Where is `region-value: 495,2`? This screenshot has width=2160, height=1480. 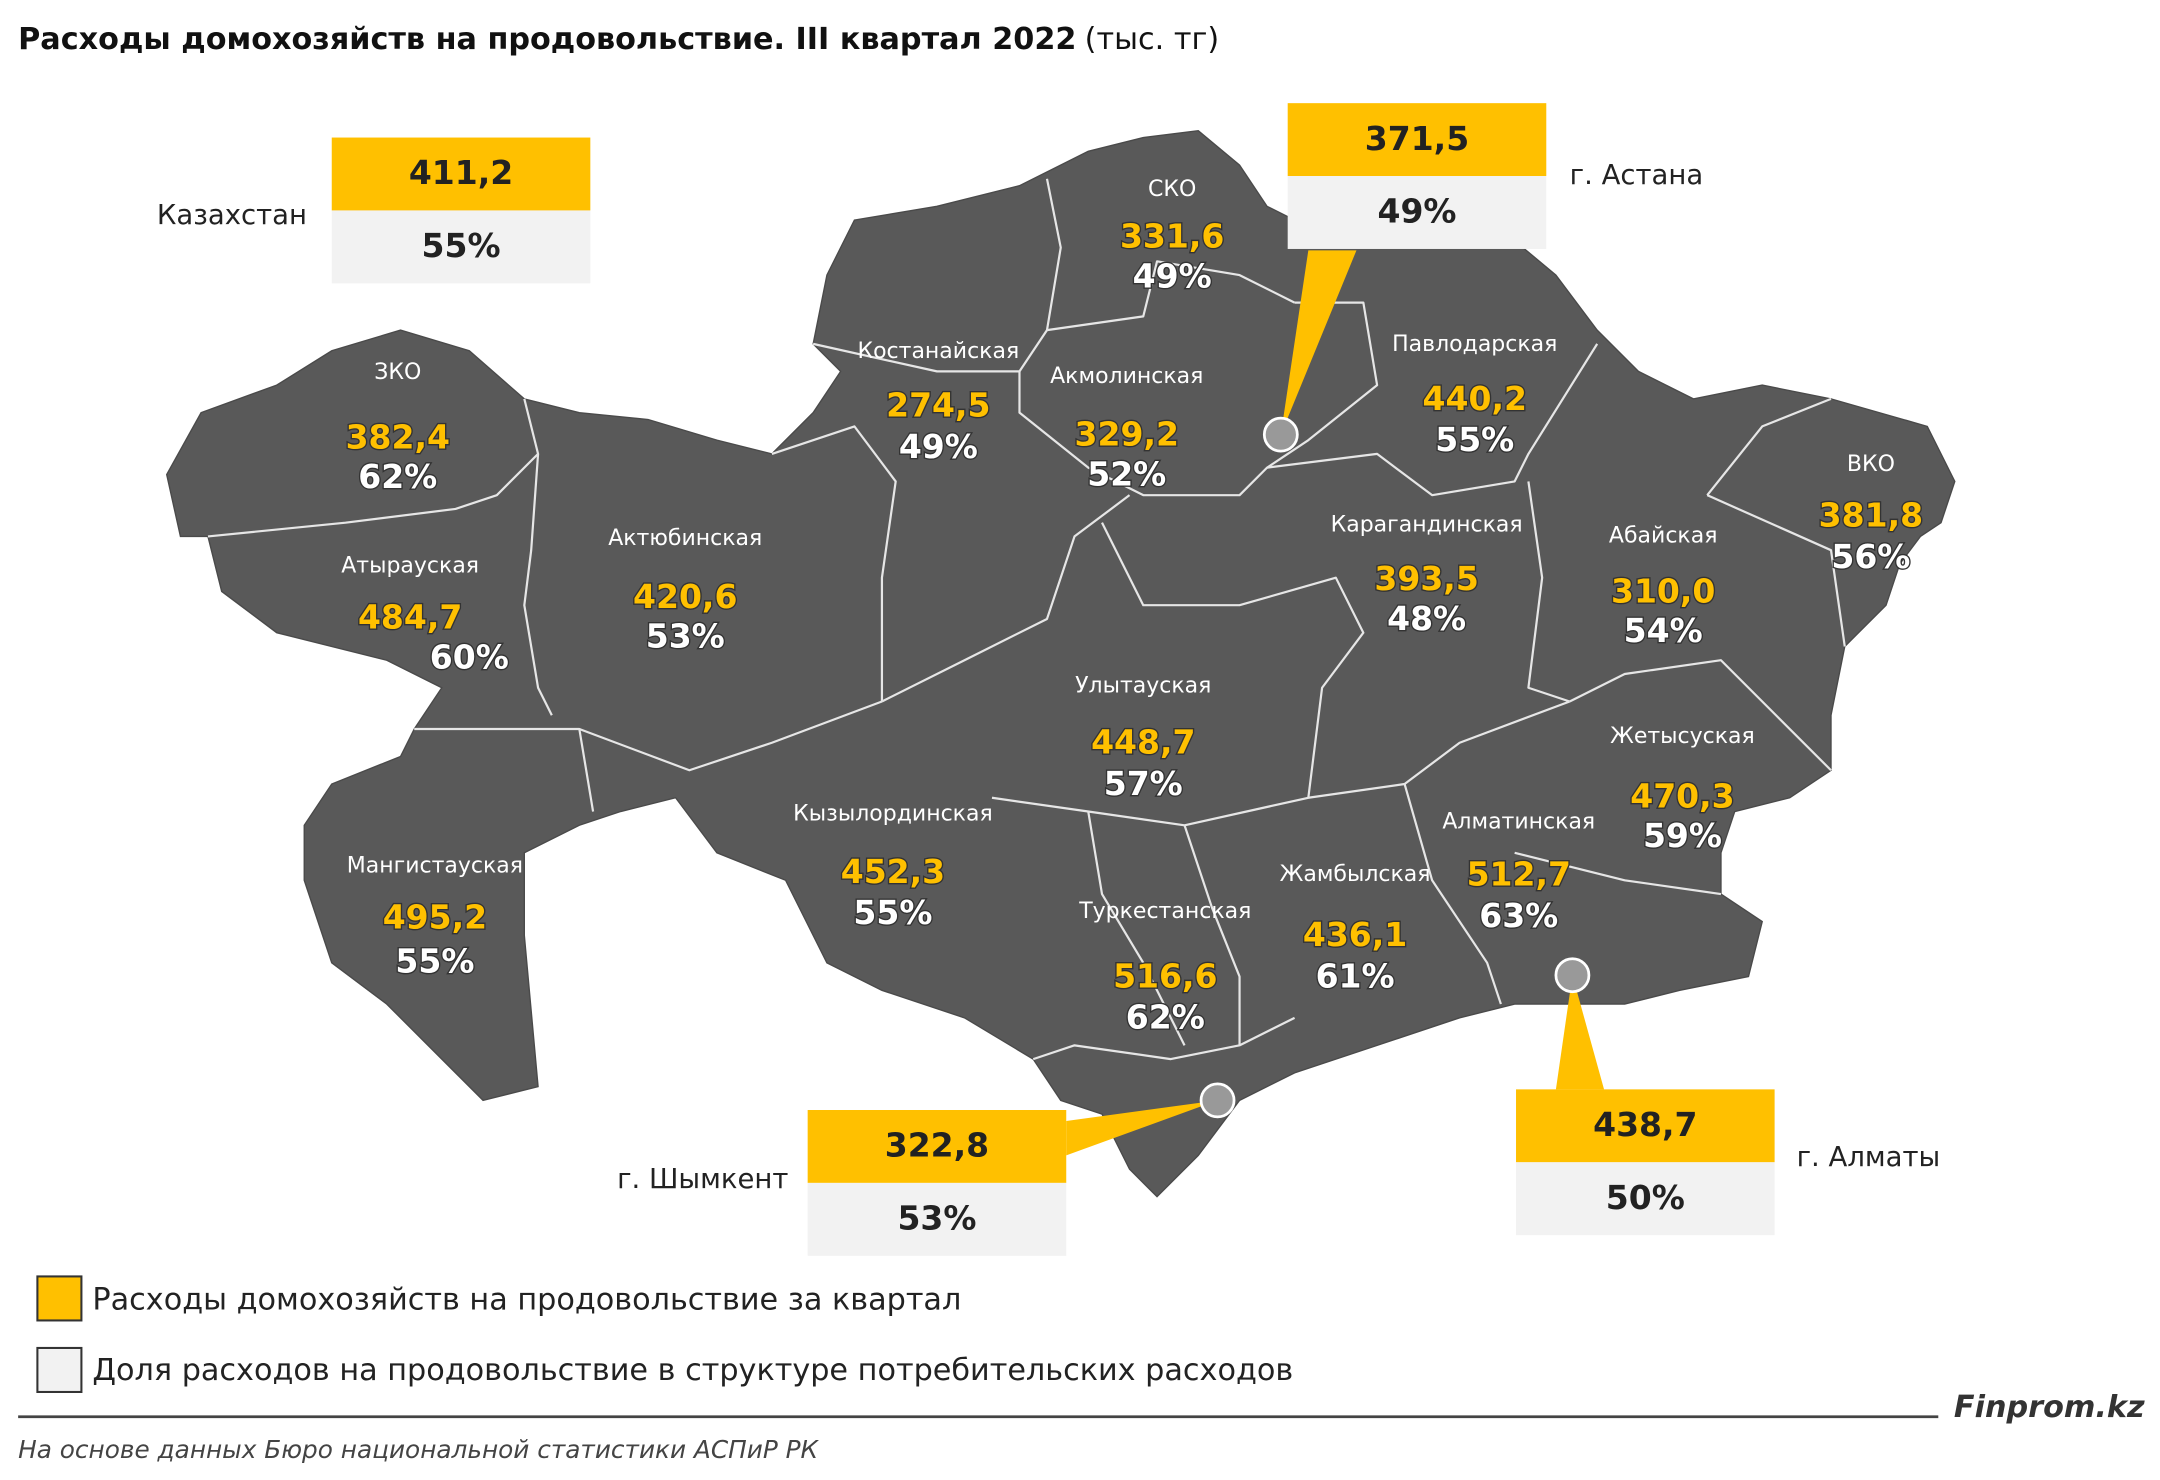 region-value: 495,2 is located at coordinates (435, 916).